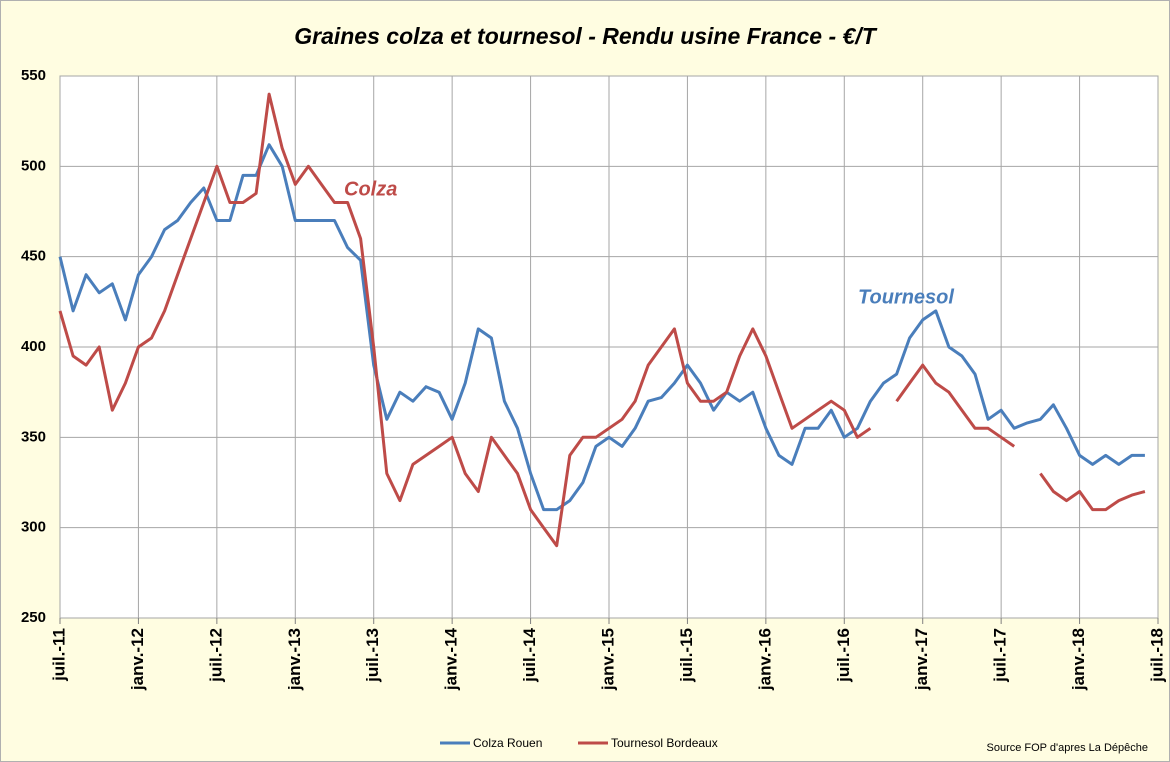 The height and width of the screenshot is (762, 1170). I want to click on x-tick-label: juil.-15, so click(686, 655).